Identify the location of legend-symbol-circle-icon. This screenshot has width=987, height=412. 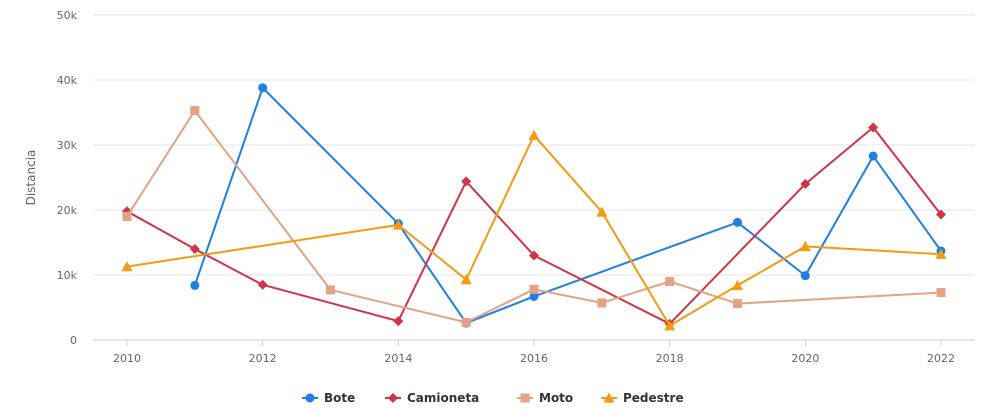
(310, 398).